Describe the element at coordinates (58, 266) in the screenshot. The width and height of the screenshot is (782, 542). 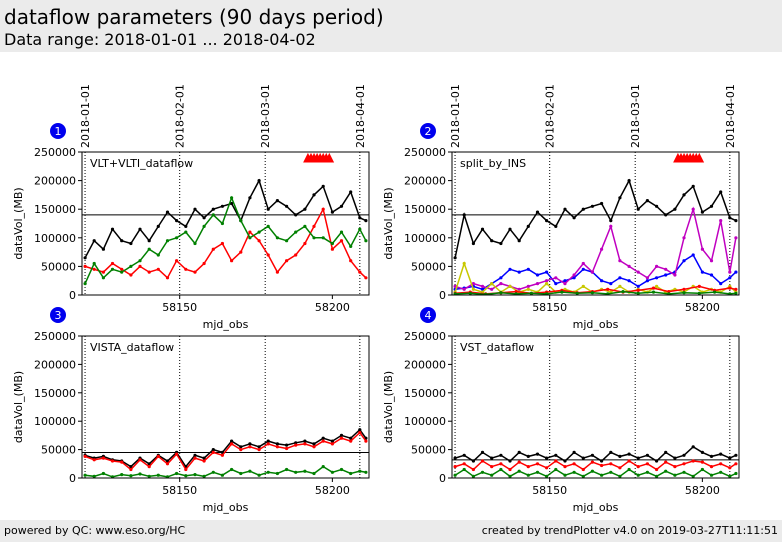
I see `y-tick-label: 50000` at that location.